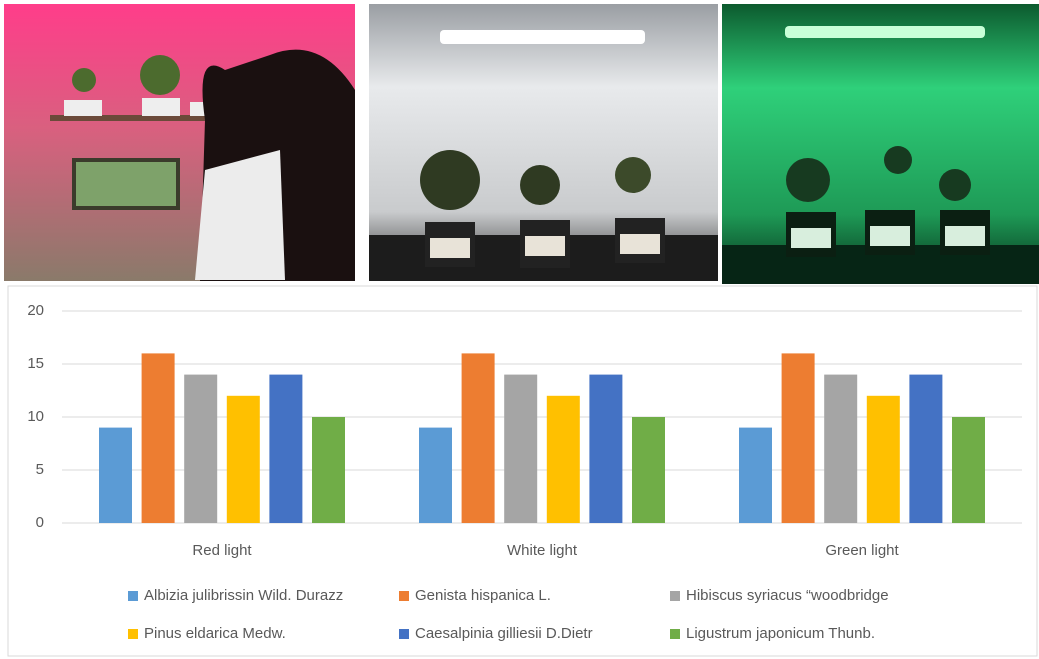 This screenshot has height=659, width=1039. What do you see at coordinates (543, 142) in the screenshot?
I see `photo-white-light` at bounding box center [543, 142].